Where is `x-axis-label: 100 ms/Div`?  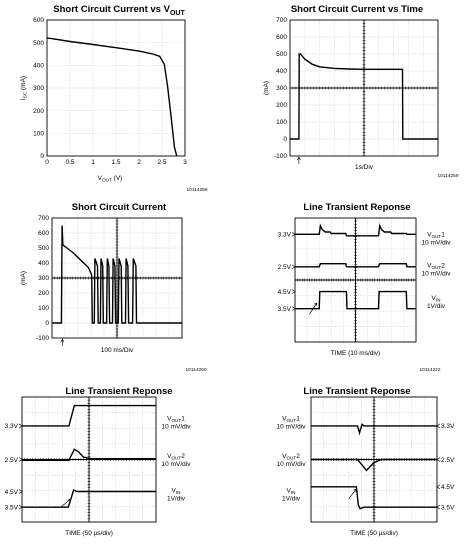
x-axis-label: 100 ms/Div is located at coordinates (117, 350).